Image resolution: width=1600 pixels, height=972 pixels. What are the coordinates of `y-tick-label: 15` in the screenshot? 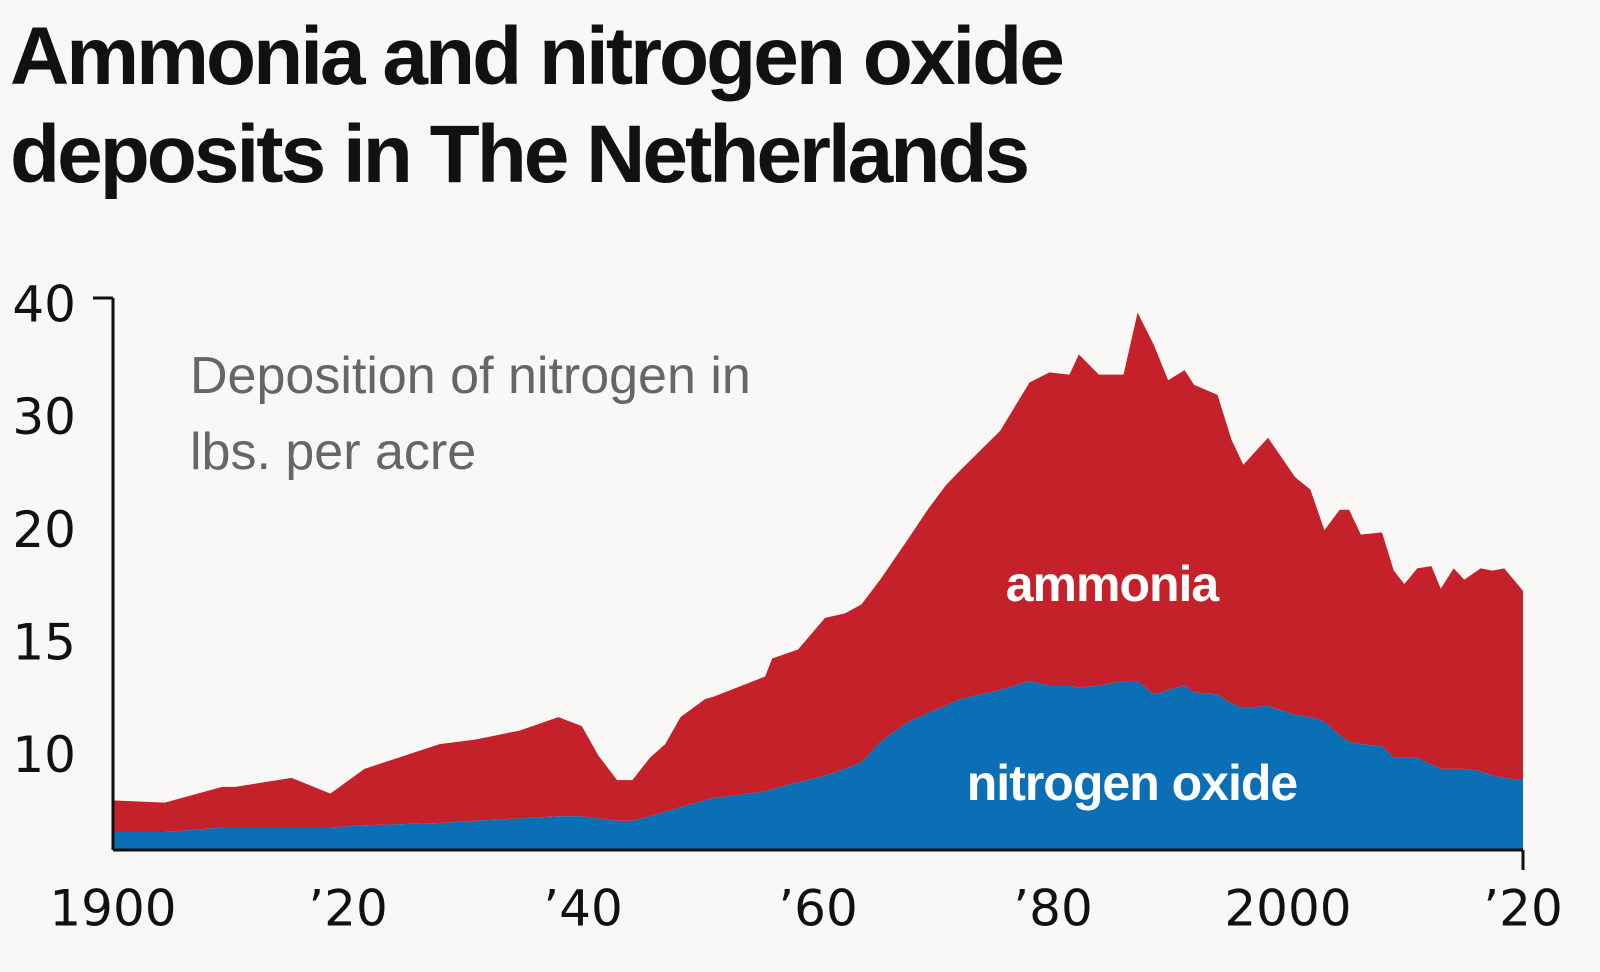 It's located at (44, 642).